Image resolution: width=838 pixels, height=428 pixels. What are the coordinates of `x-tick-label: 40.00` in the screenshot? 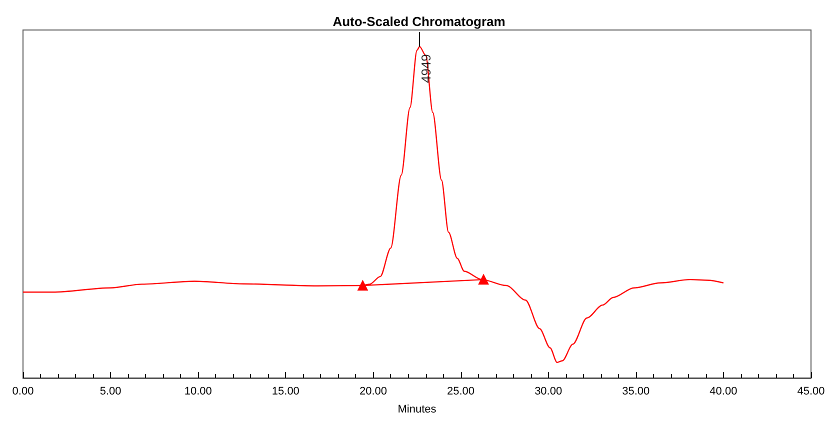 It's located at (724, 392).